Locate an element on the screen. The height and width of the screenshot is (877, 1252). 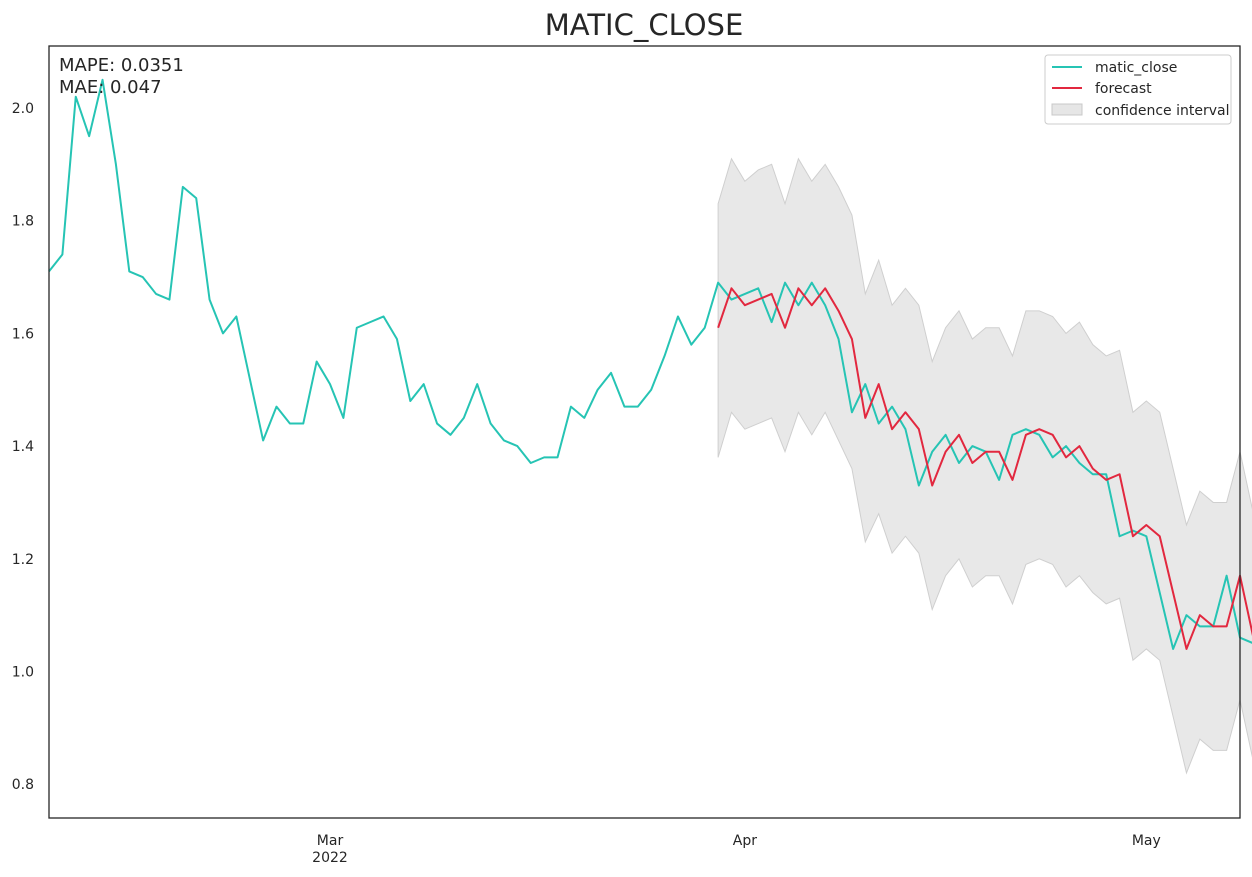
y-tick-label: 1.4 is located at coordinates (23, 447).